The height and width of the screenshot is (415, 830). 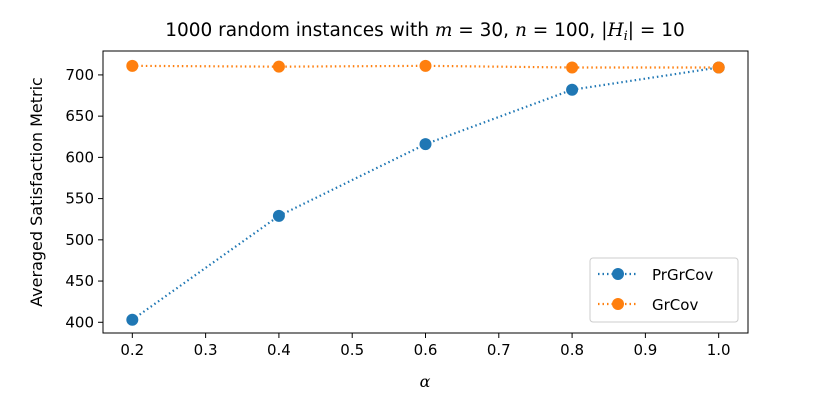 I want to click on y-tick-label: 450, so click(x=79, y=281).